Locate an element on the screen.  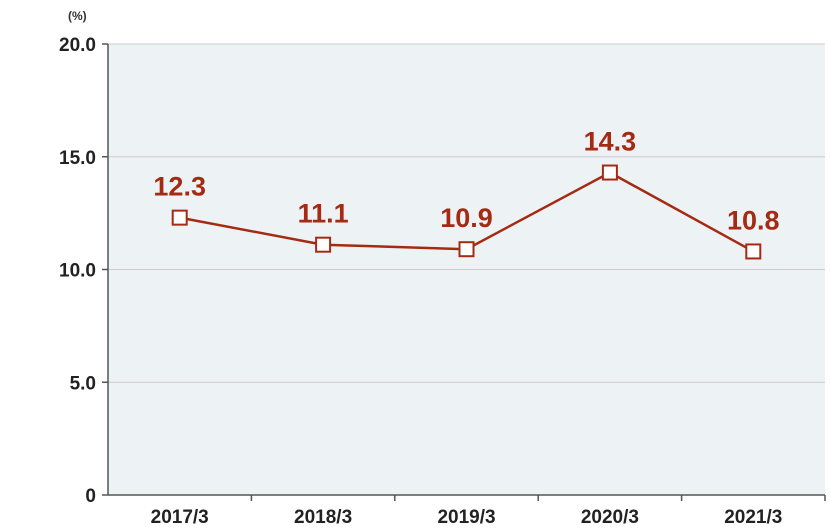
x-tick-label: 2020/3 is located at coordinates (610, 517).